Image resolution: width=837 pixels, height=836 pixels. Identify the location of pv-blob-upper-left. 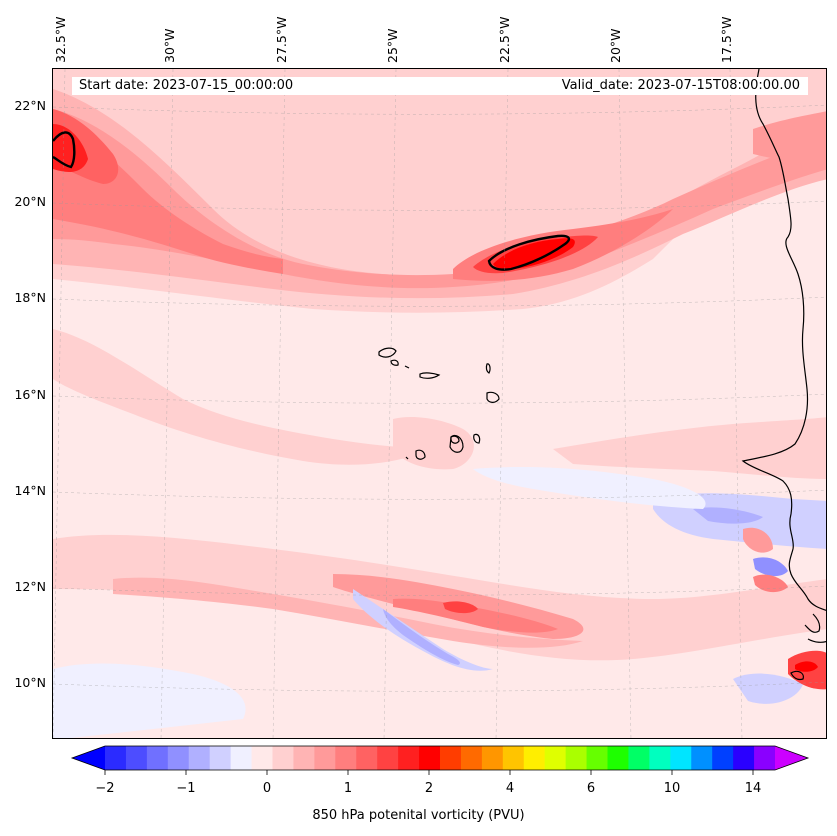
(70, 148).